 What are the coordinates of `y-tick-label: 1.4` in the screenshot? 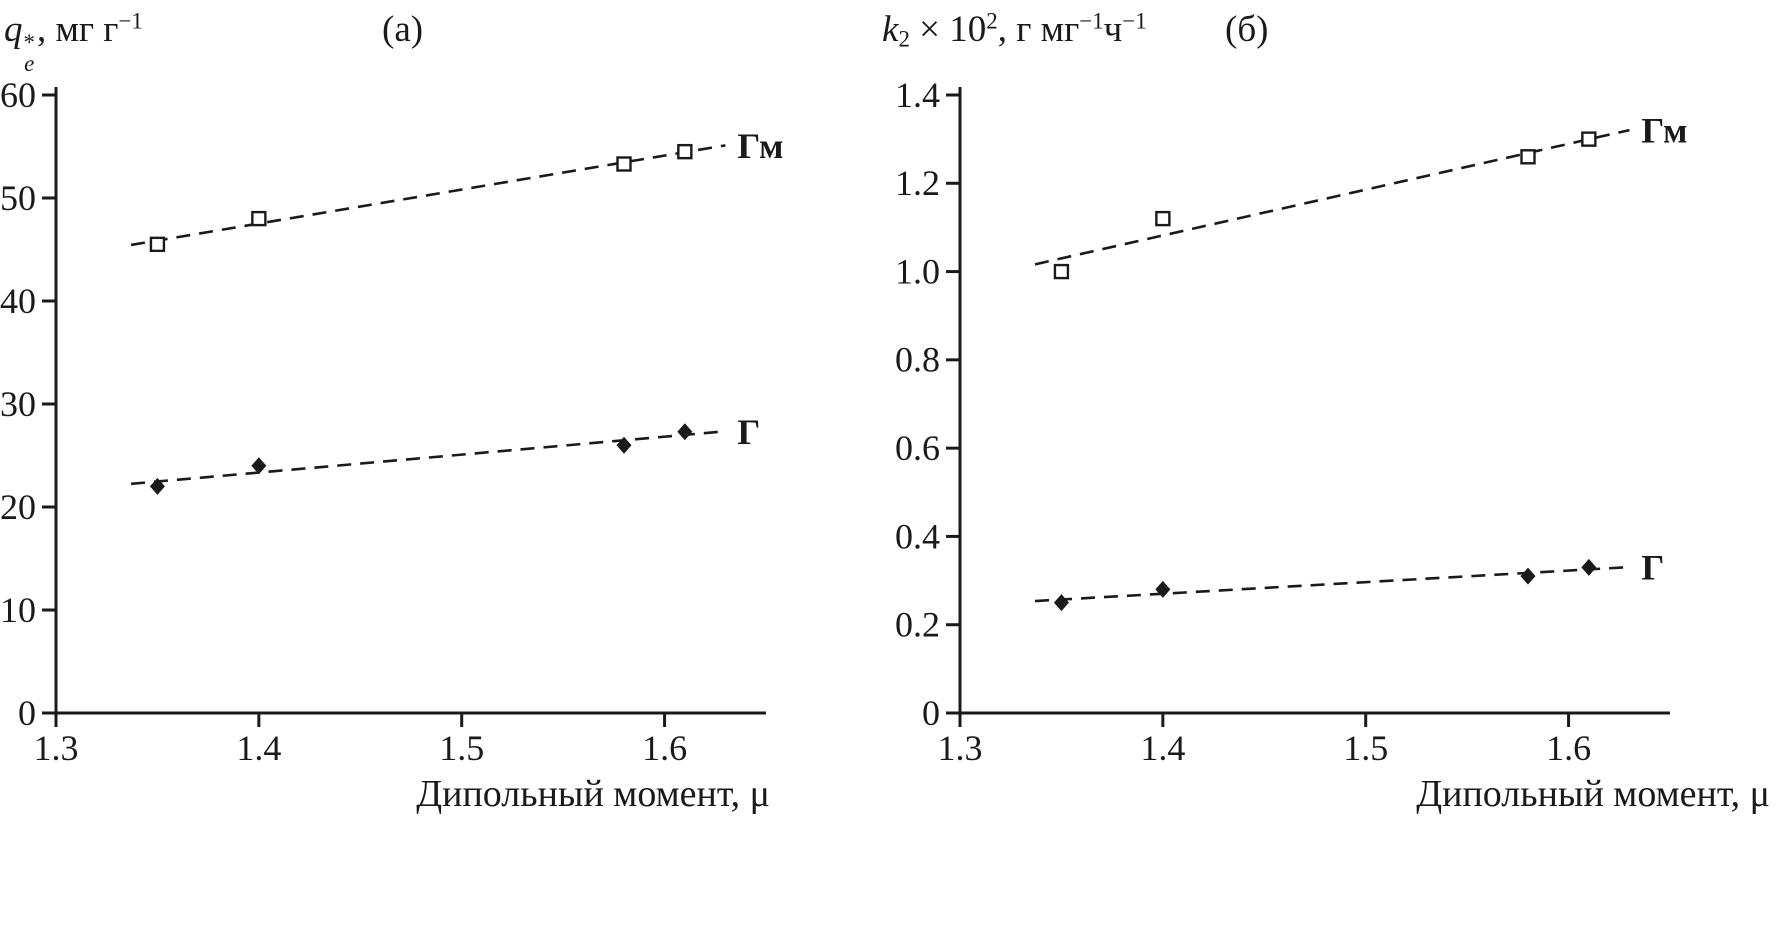 It's located at (917, 95).